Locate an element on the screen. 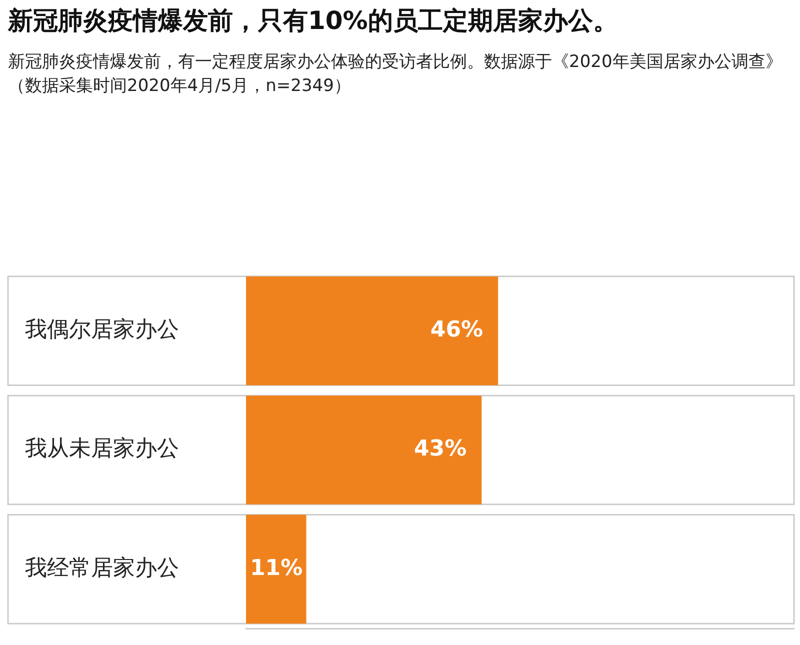  data-label: 46% is located at coordinates (457, 330).